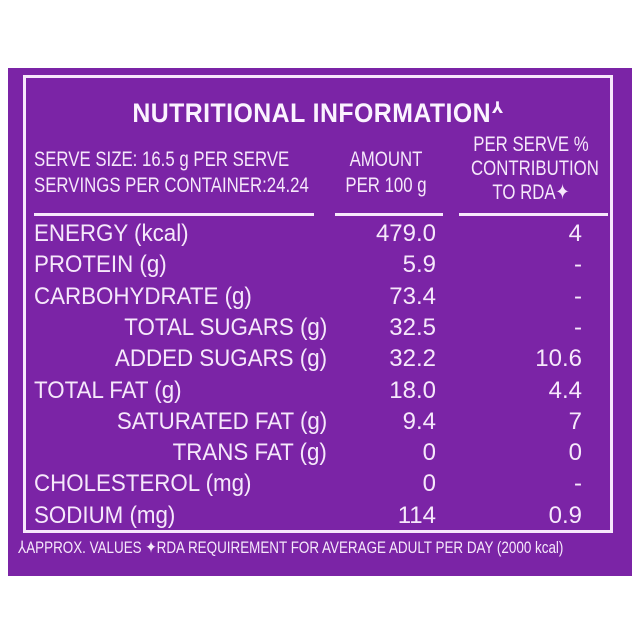  I want to click on amount-per-100g: 73.4, so click(412, 296).